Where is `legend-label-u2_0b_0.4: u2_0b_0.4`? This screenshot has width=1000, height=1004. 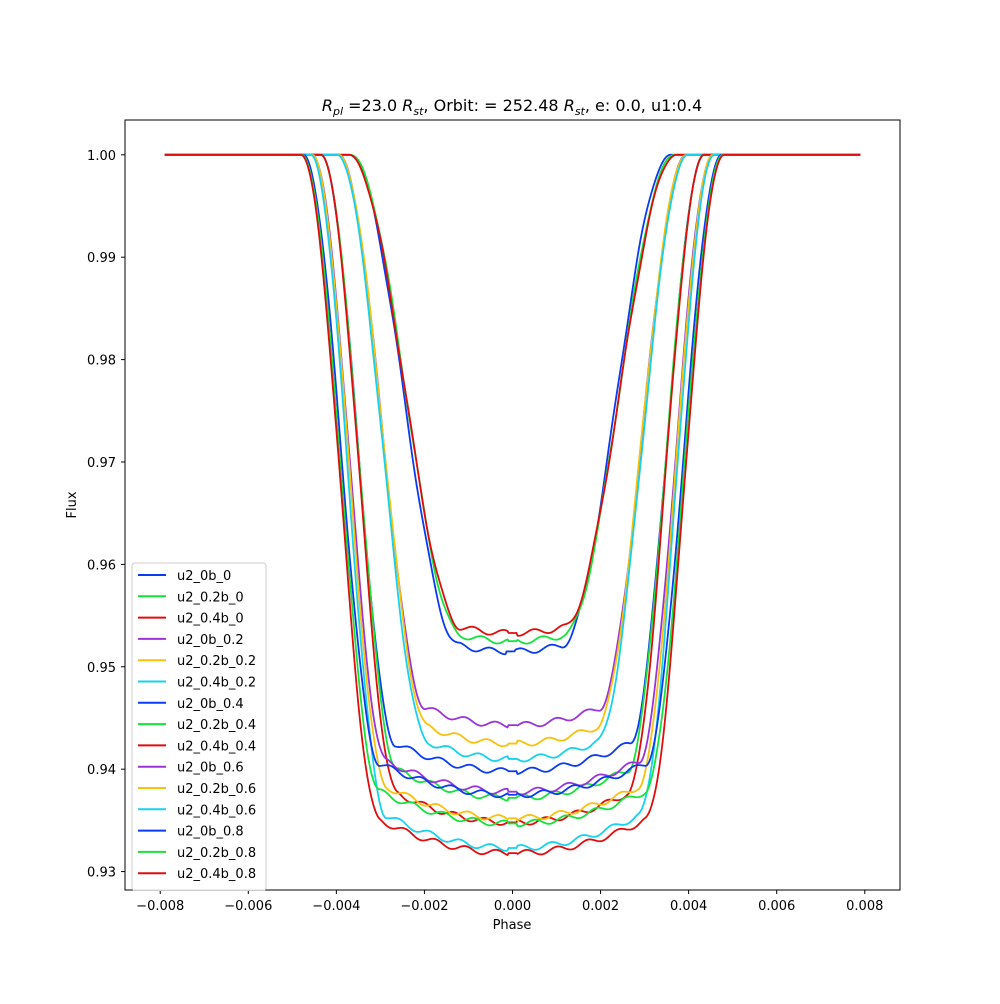 legend-label-u2_0b_0.4: u2_0b_0.4 is located at coordinates (210, 704).